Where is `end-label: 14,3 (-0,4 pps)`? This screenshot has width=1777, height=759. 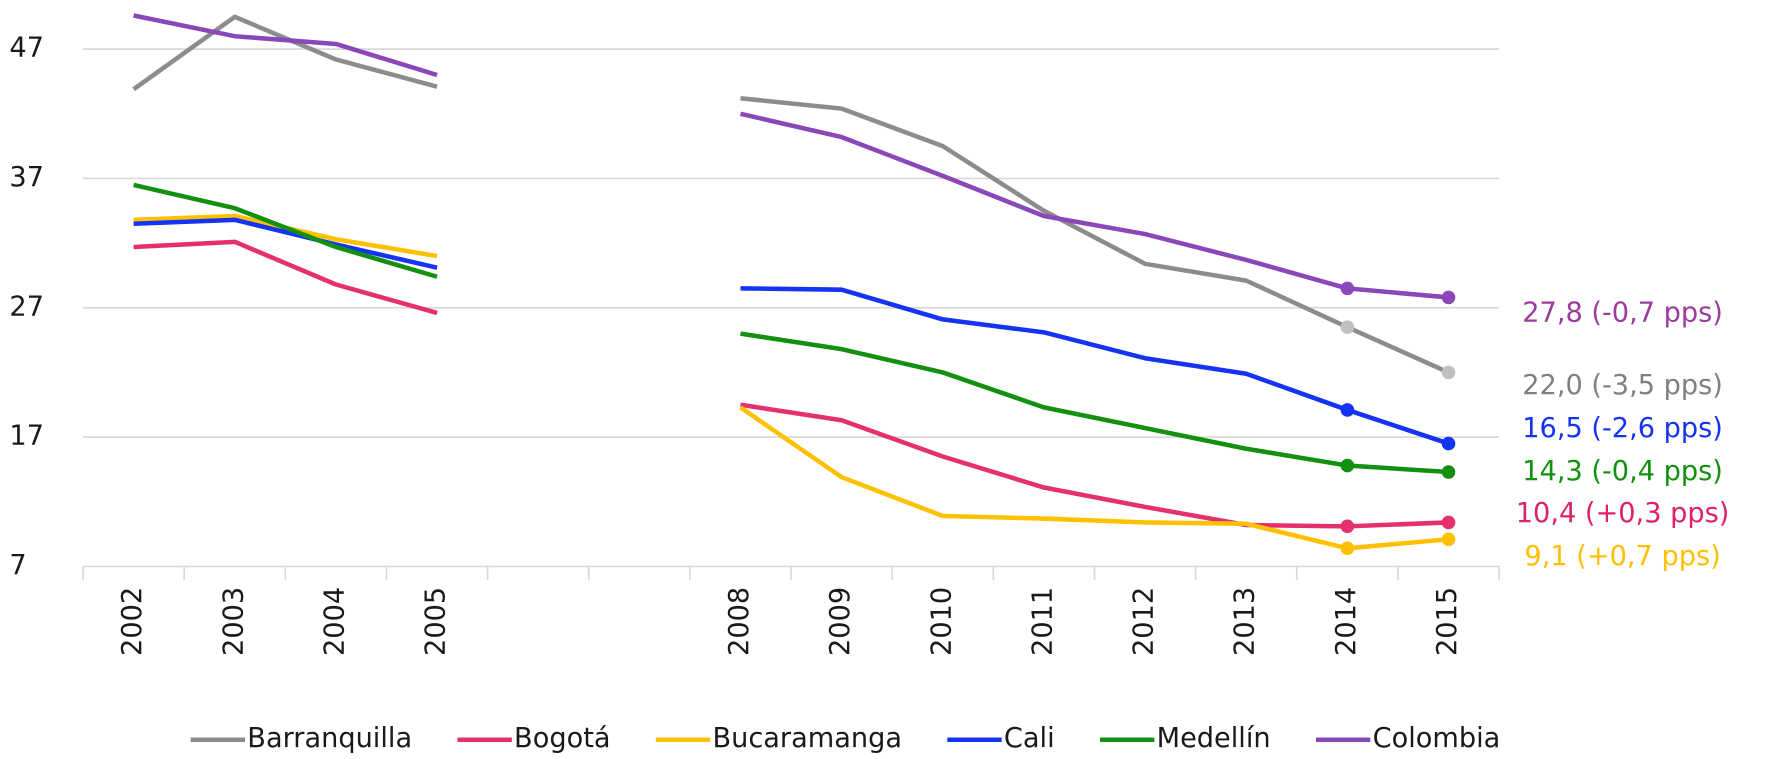 end-label: 14,3 (-0,4 pps) is located at coordinates (1622, 471).